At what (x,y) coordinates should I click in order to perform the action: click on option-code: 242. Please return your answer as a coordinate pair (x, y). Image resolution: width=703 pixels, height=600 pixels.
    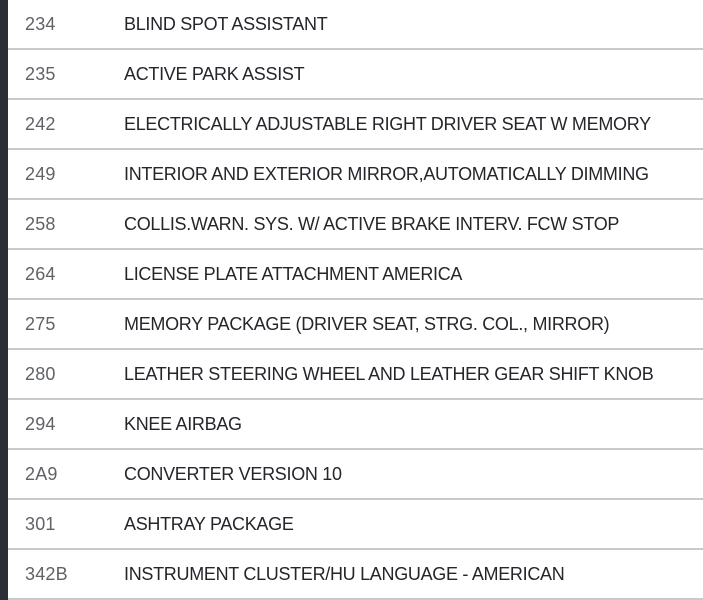
    Looking at the image, I should click on (40, 123).